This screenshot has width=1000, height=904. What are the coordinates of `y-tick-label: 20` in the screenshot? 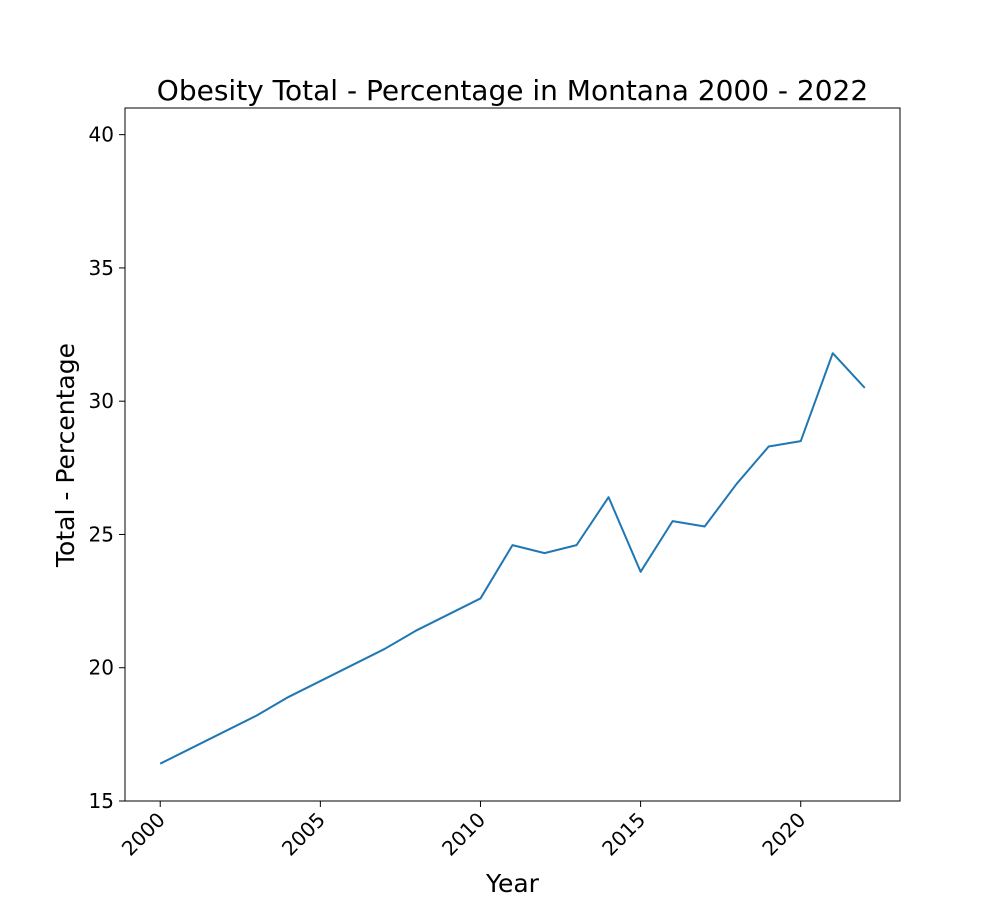 It's located at (101, 668).